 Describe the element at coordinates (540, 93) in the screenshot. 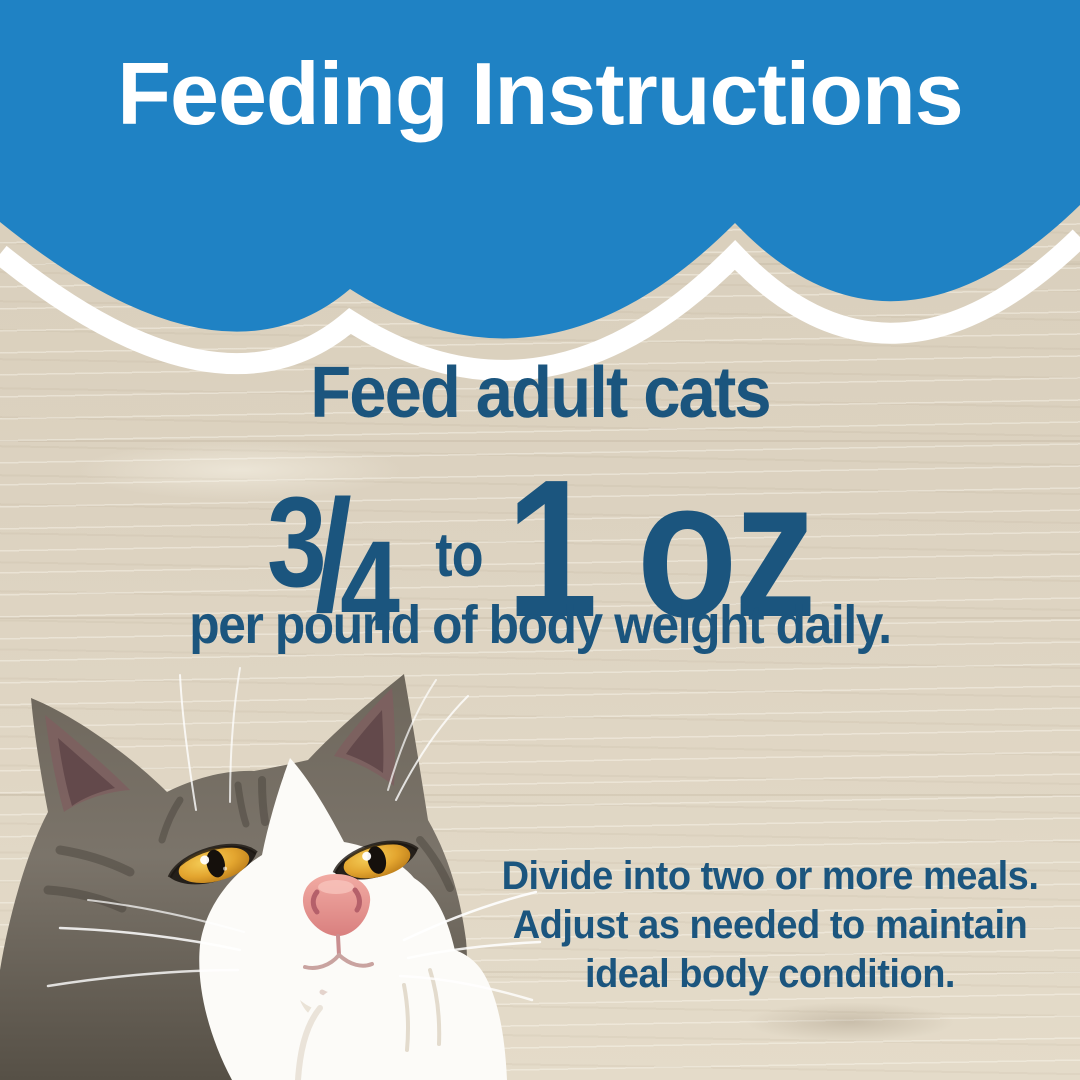

I see `page-title: Feeding Instructions` at that location.